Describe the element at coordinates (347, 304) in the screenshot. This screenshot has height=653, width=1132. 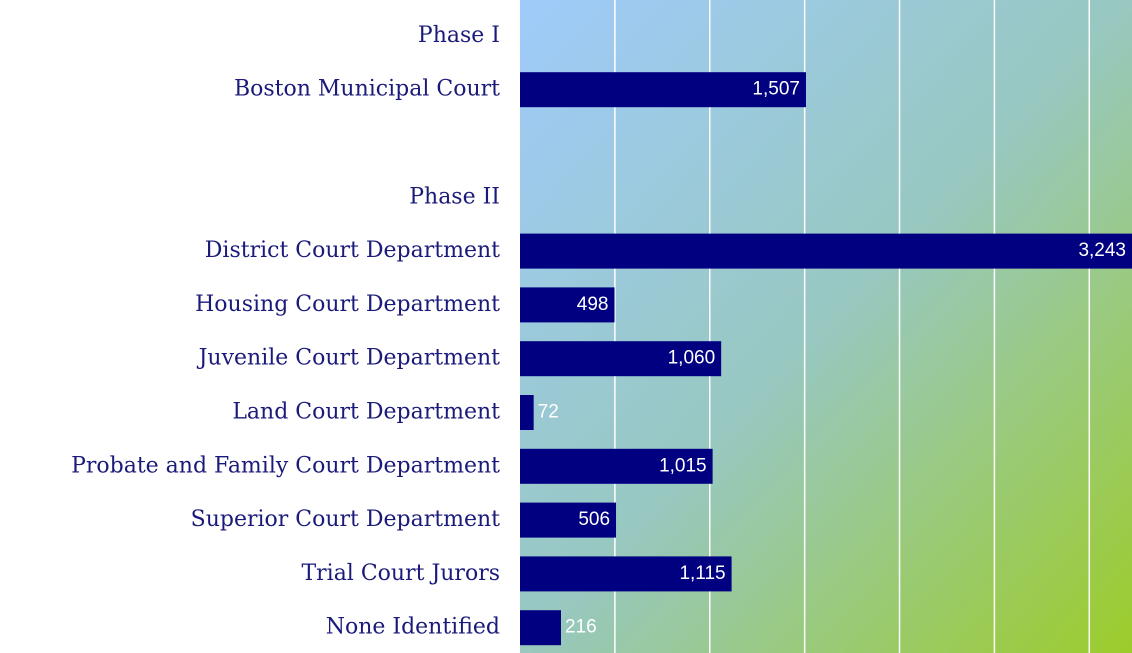
I see `category-label: Housing Court Department` at that location.